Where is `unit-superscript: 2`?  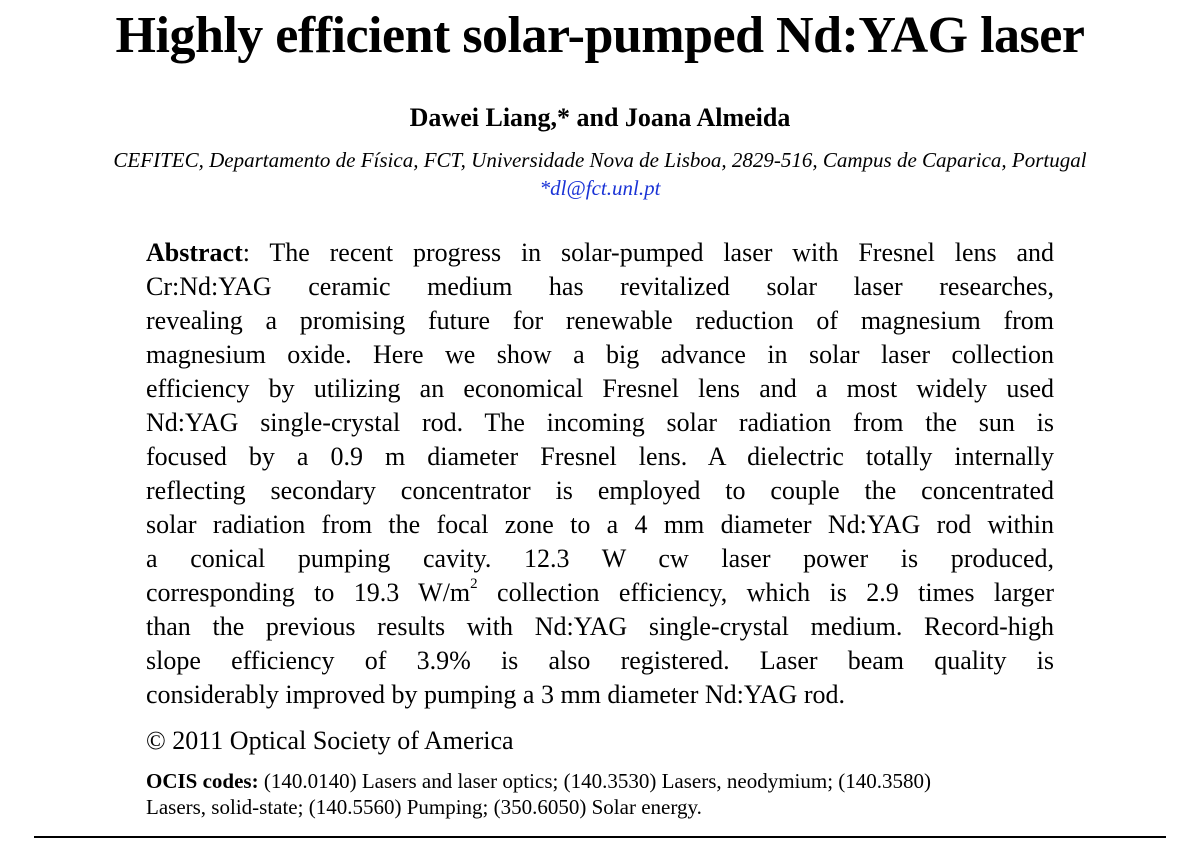 unit-superscript: 2 is located at coordinates (474, 584).